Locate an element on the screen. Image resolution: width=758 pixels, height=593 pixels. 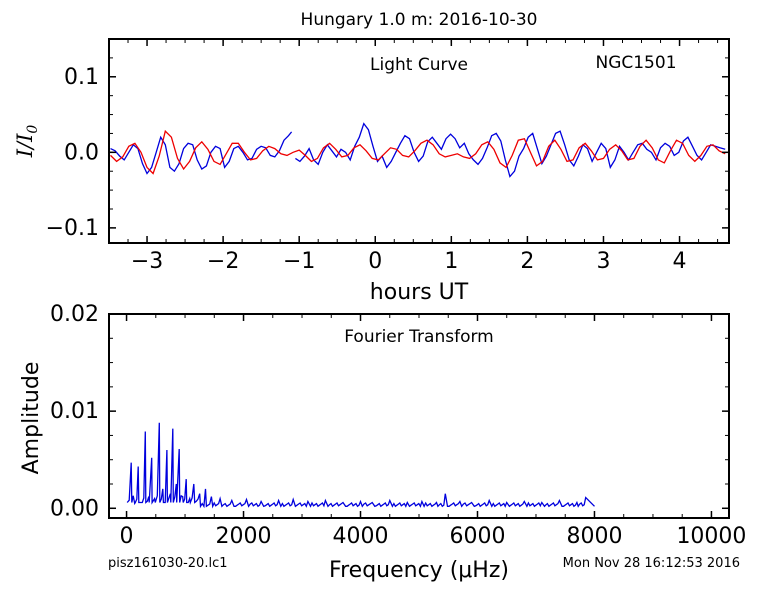
light-curve-xlabel: hours UT is located at coordinates (419, 292).